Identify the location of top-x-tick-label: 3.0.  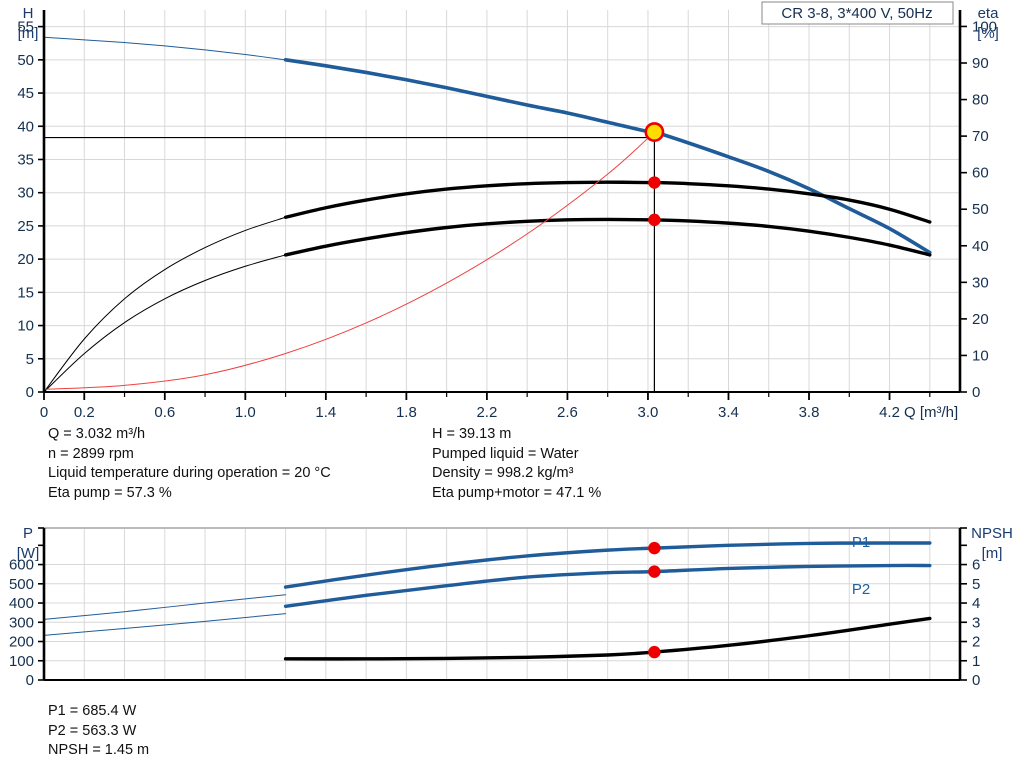
(648, 412).